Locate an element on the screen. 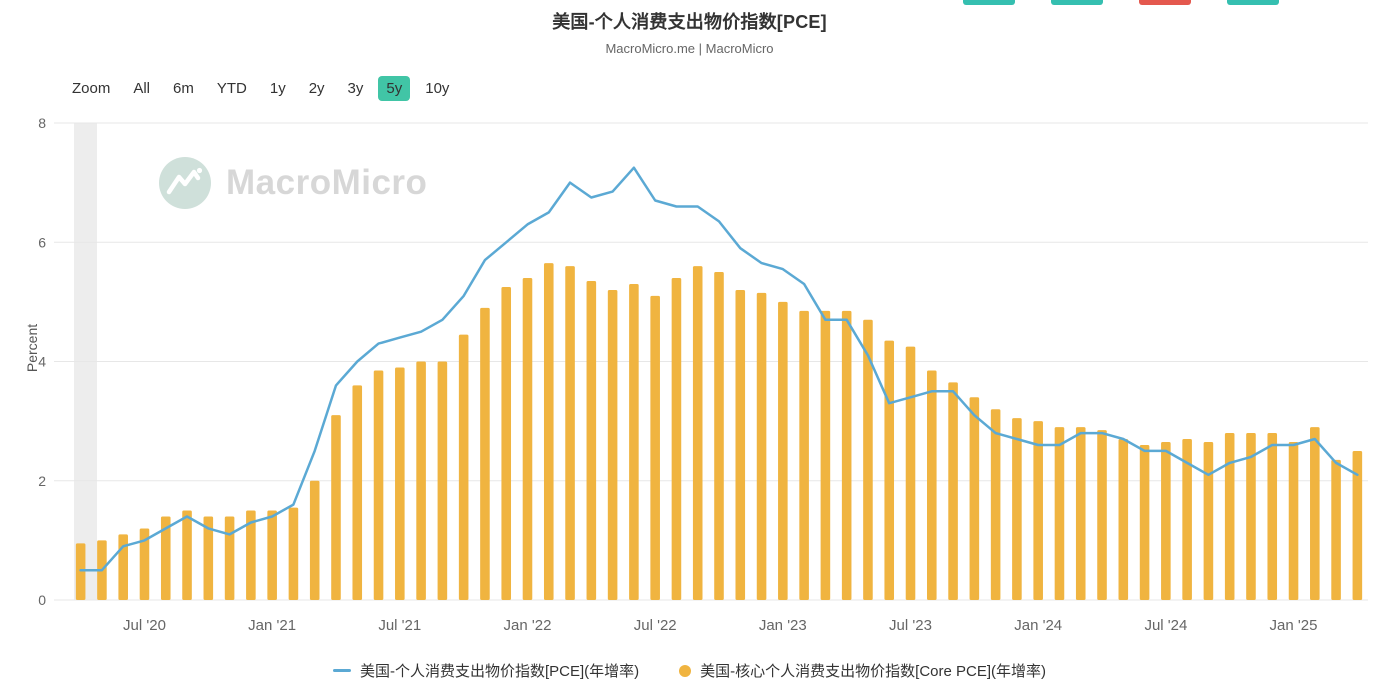 This screenshot has width=1379, height=700. range-button-1y: 1y is located at coordinates (278, 88).